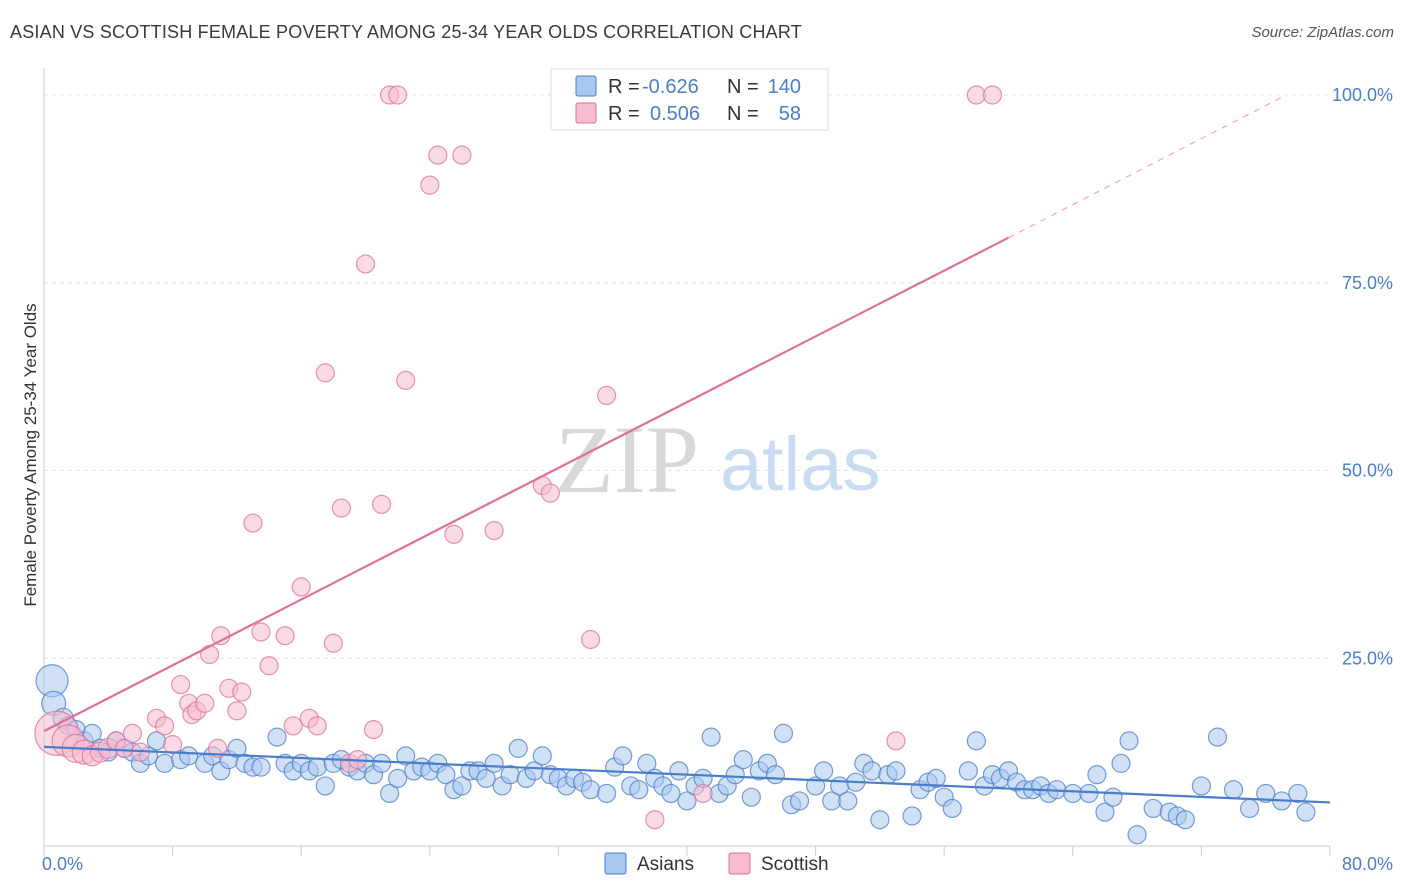  What do you see at coordinates (743, 87) in the screenshot?
I see `legend-n-label-asian: N =` at bounding box center [743, 87].